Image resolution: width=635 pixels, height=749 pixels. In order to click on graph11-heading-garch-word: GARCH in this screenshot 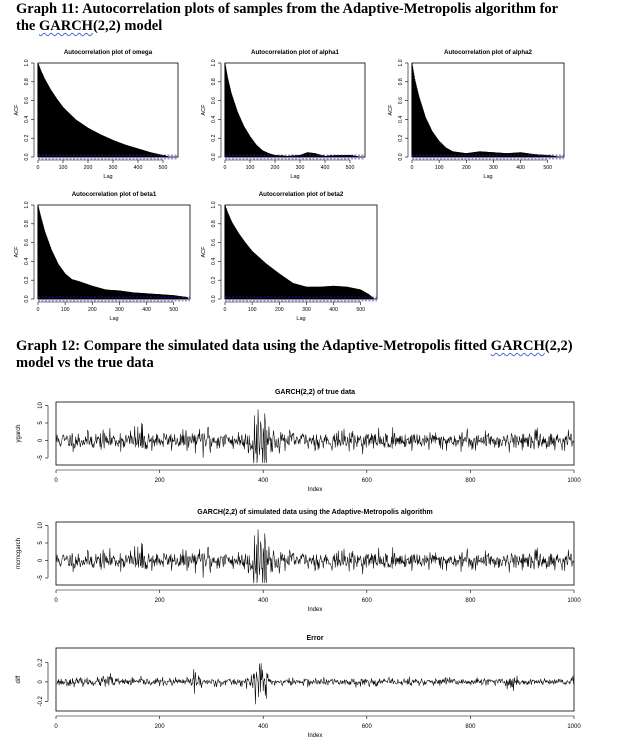, I will do `click(65, 26)`.